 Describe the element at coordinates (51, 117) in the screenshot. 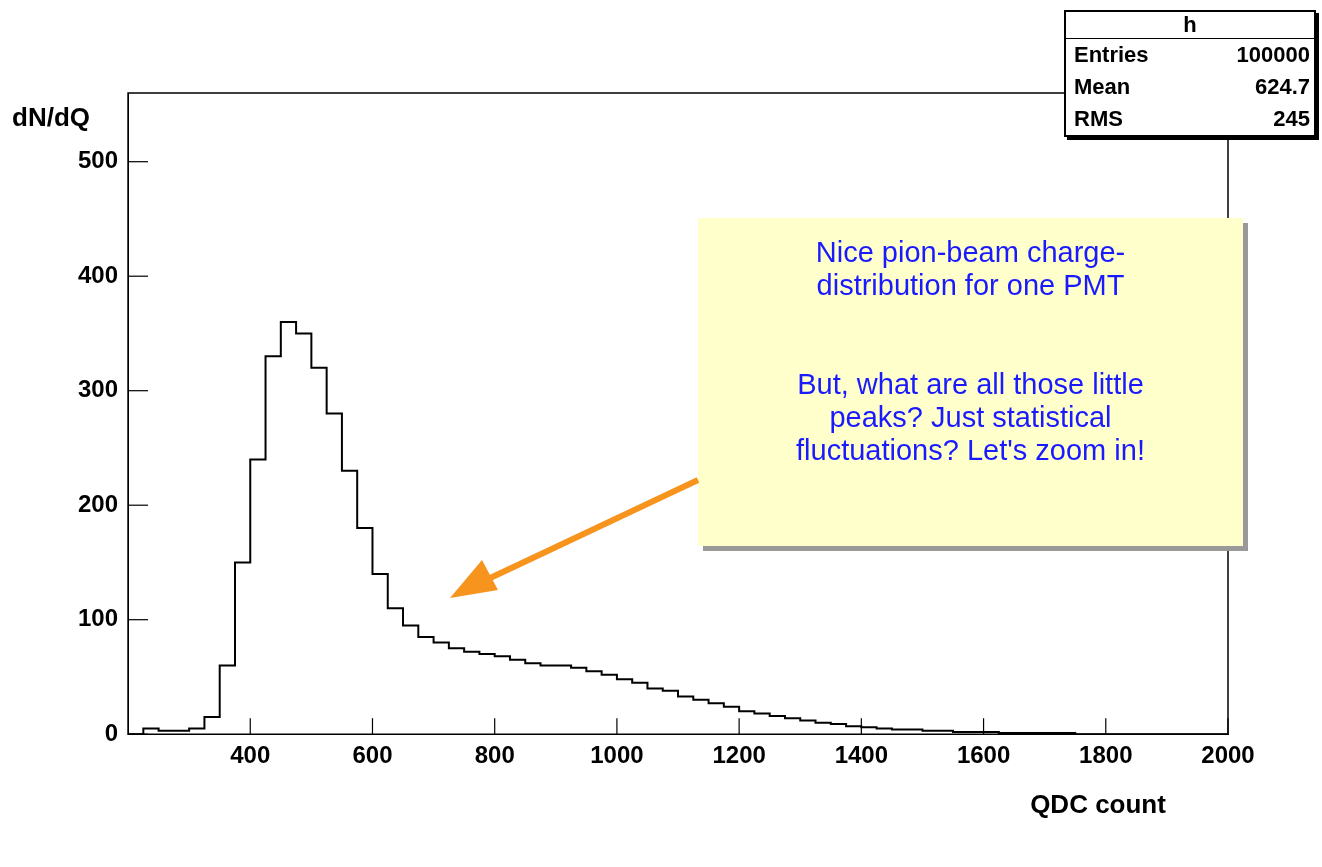

I see `y-axis-title: dN/dQ` at that location.